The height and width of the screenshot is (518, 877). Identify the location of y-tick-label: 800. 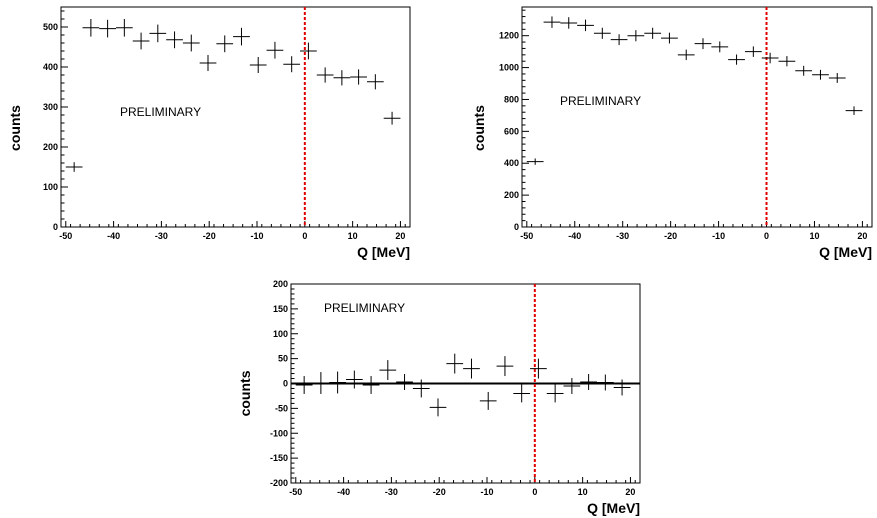
(511, 99).